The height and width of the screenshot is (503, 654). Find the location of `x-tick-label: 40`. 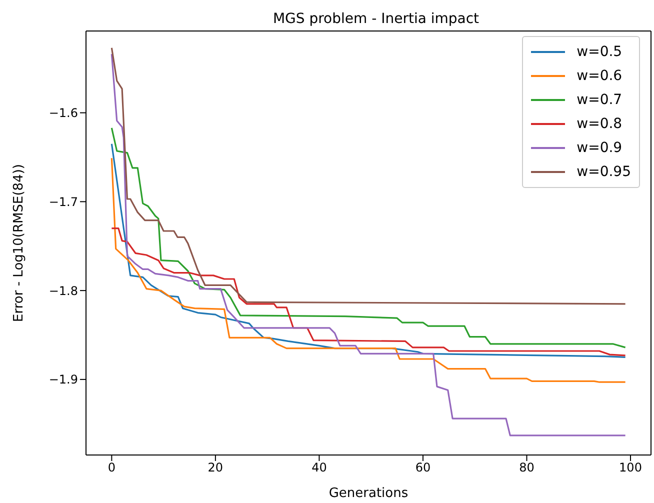

x-tick-label: 40 is located at coordinates (319, 467).